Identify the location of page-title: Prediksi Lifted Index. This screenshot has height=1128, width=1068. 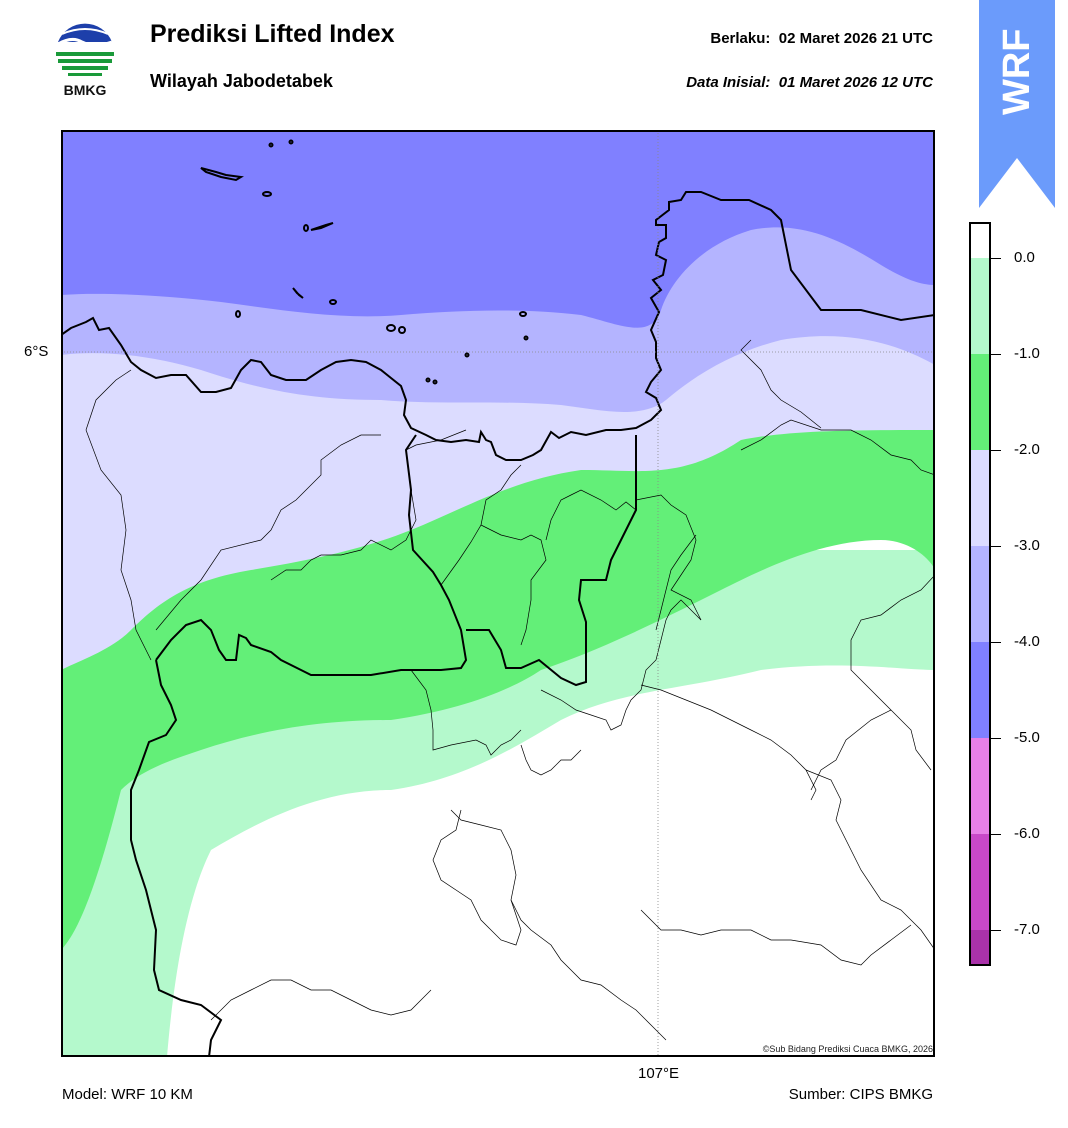
(272, 34).